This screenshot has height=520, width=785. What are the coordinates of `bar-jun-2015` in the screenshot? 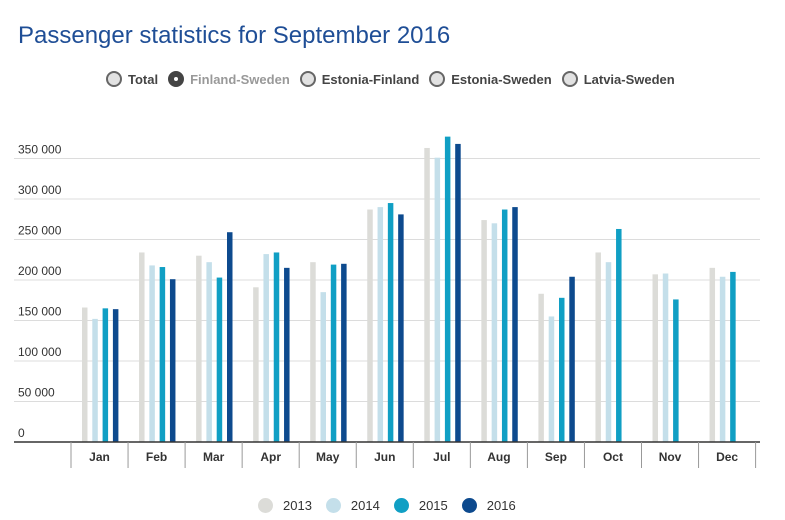 It's located at (390, 322).